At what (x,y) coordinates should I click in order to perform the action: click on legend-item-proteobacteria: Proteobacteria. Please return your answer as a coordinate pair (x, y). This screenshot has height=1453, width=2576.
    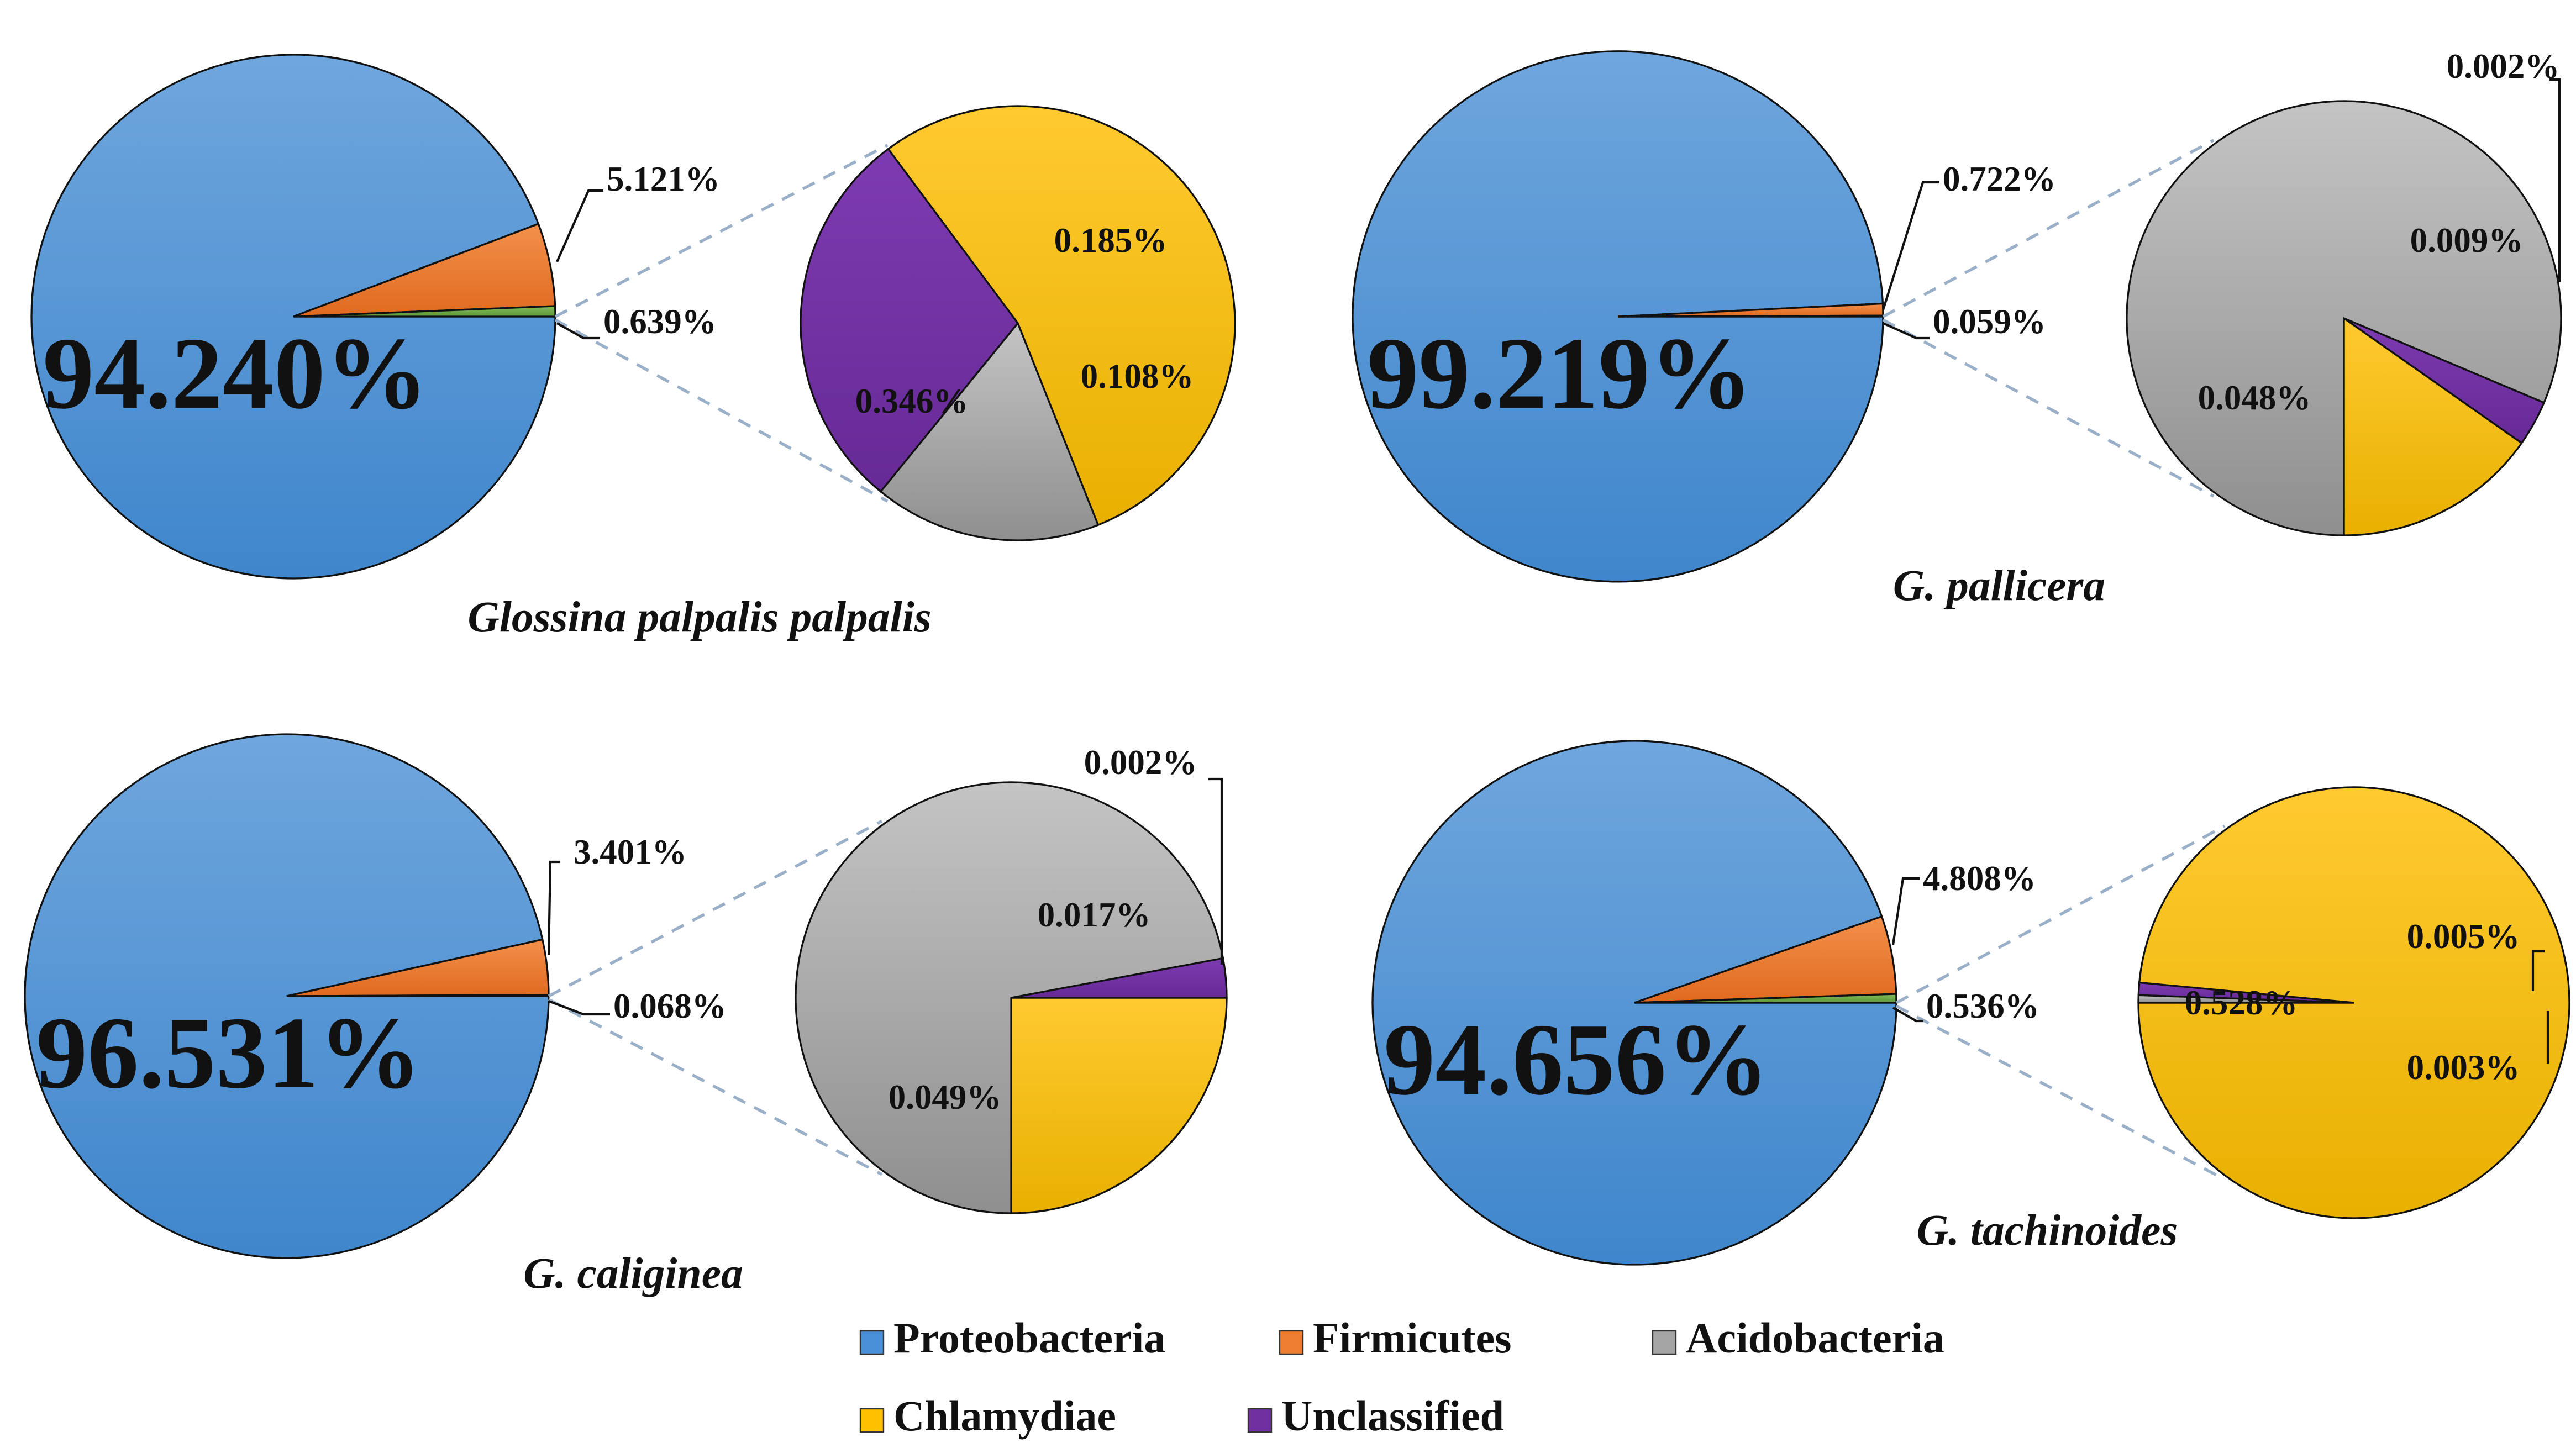
    Looking at the image, I should click on (1012, 1338).